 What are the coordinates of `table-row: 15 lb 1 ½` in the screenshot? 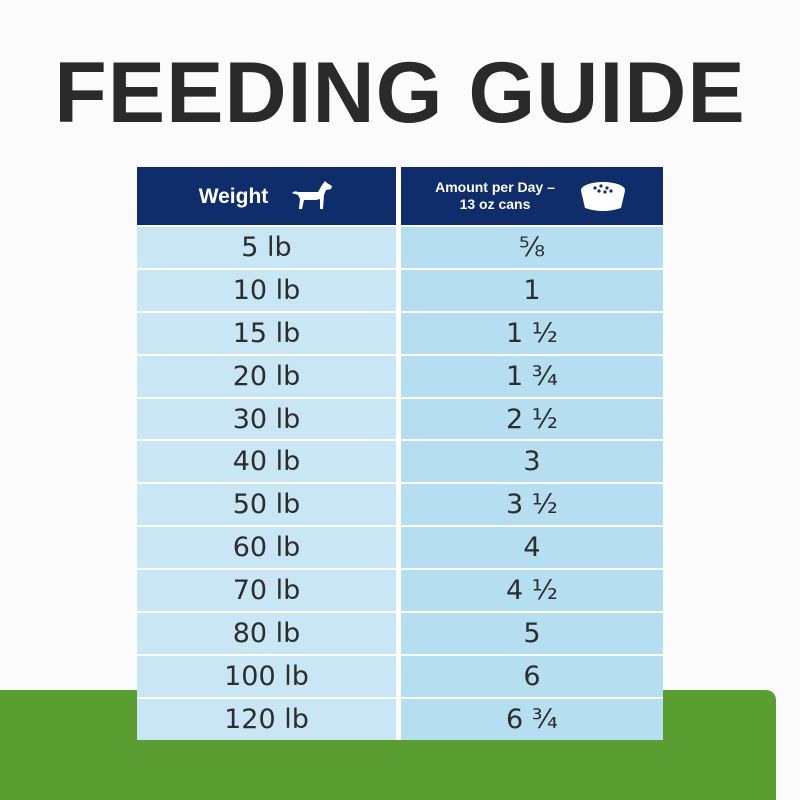 It's located at (400, 333).